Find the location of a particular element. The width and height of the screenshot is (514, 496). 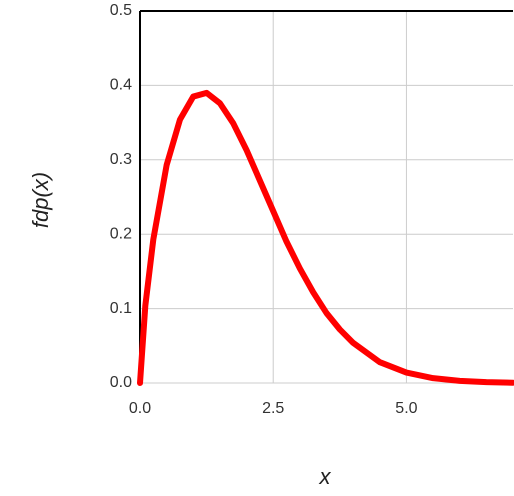

y-tick-label: 0.0 is located at coordinates (121, 382).